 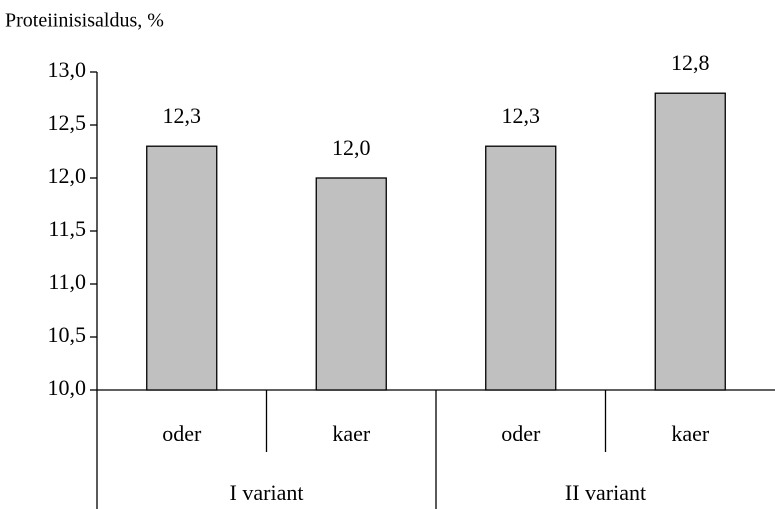 What do you see at coordinates (67, 175) in the screenshot?
I see `y-tick-label: 12,0` at bounding box center [67, 175].